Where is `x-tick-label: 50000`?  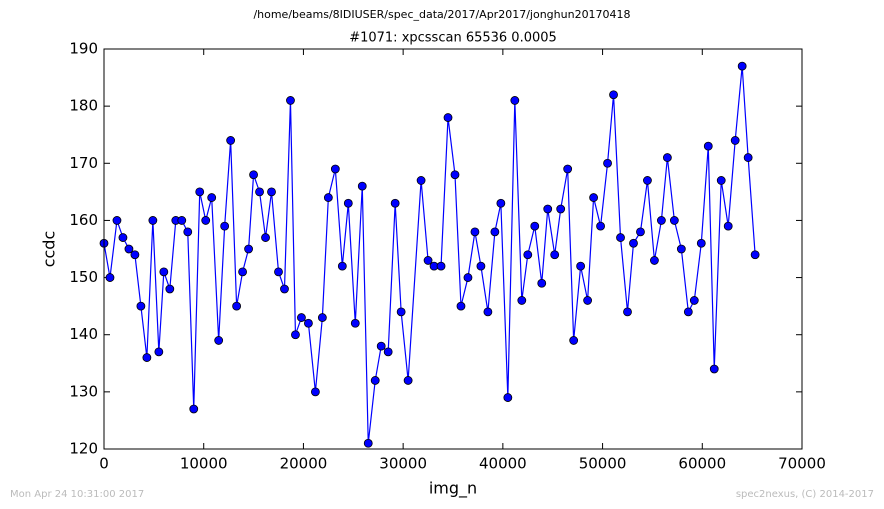
x-tick-label: 50000 is located at coordinates (603, 464).